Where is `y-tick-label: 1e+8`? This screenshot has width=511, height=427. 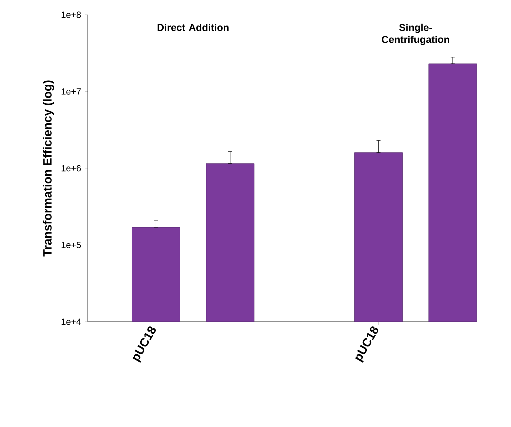 y-tick-label: 1e+8 is located at coordinates (72, 15).